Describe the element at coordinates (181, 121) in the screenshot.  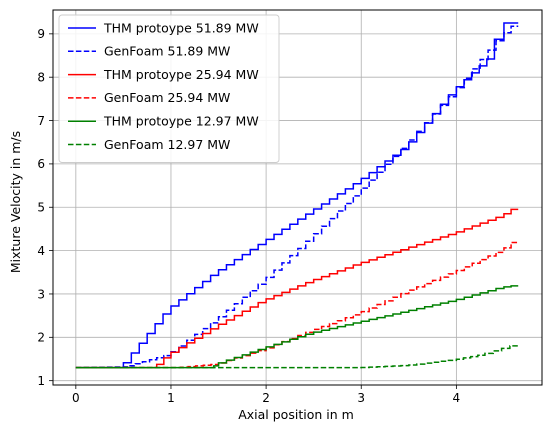
I see `legend-label-4: THM protoype 12.97 MW` at that location.